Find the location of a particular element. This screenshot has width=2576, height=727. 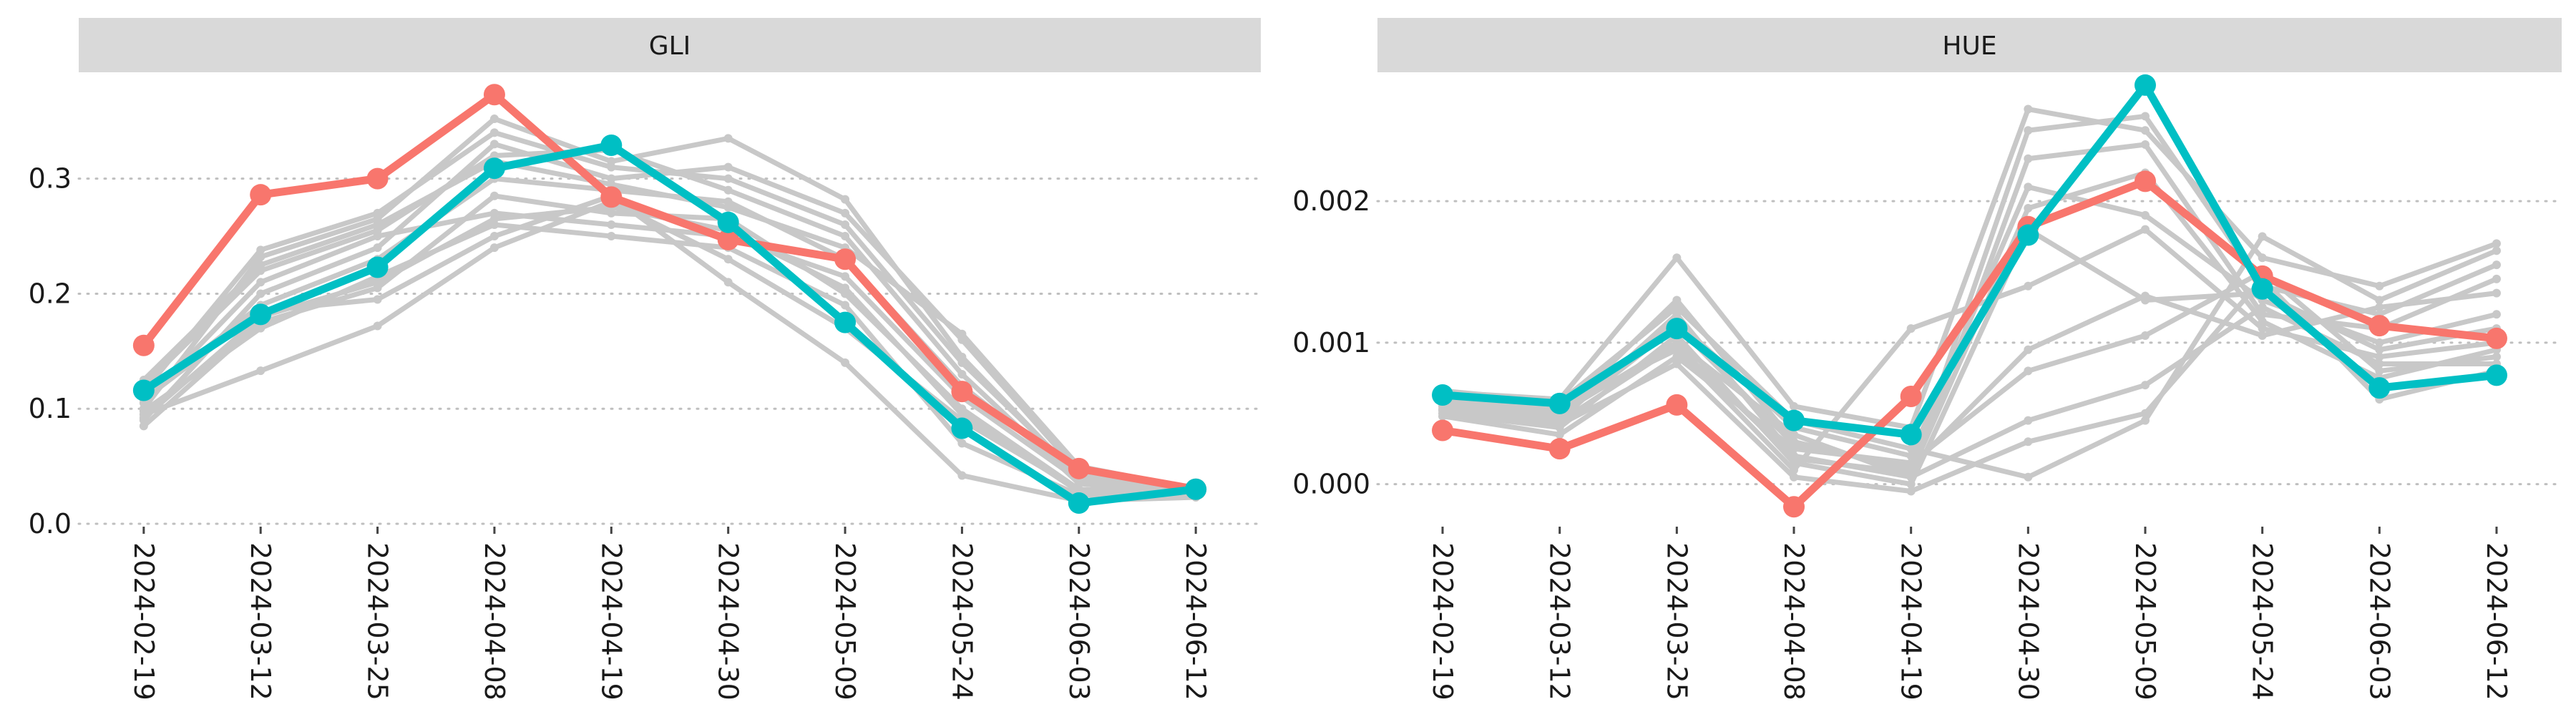

y-tick-label: 0.3 is located at coordinates (50, 179).